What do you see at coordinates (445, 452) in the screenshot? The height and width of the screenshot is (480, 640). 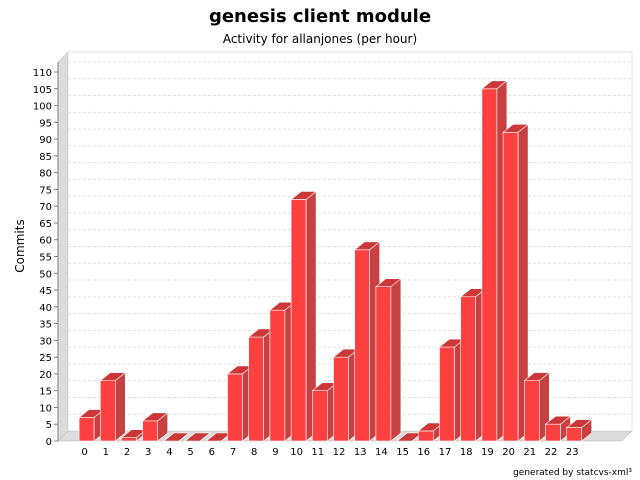 I see `x-tick-label: 17` at bounding box center [445, 452].